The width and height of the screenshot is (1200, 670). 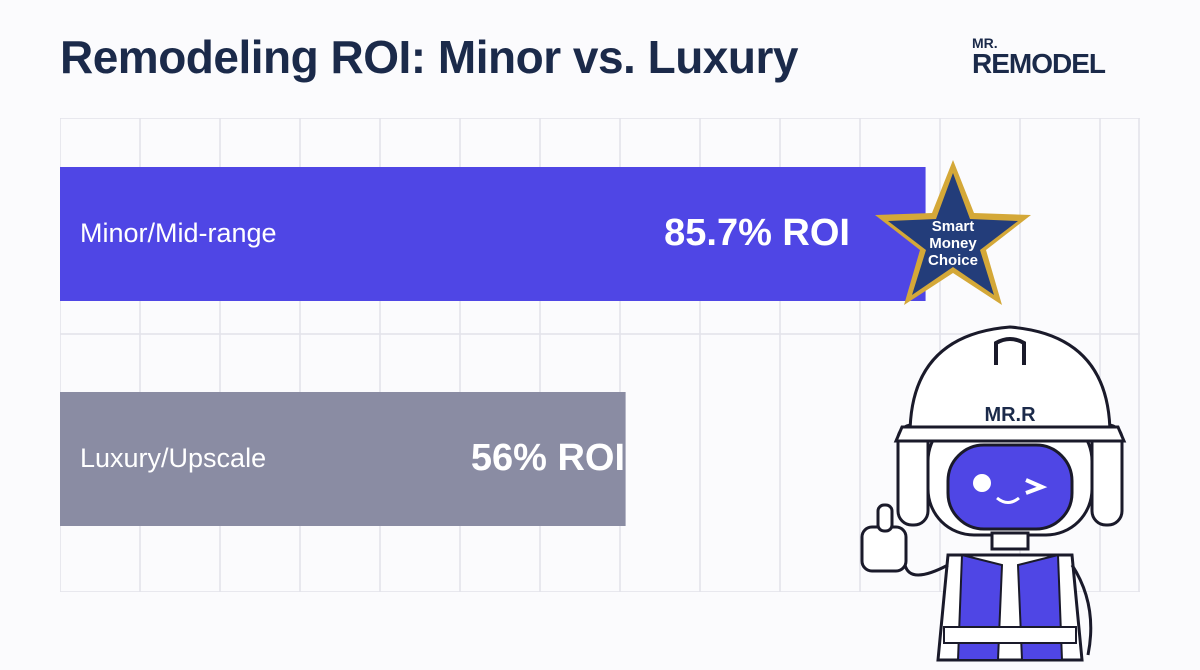 I want to click on bar-category-label: Luxury/Upscale, so click(x=173, y=458).